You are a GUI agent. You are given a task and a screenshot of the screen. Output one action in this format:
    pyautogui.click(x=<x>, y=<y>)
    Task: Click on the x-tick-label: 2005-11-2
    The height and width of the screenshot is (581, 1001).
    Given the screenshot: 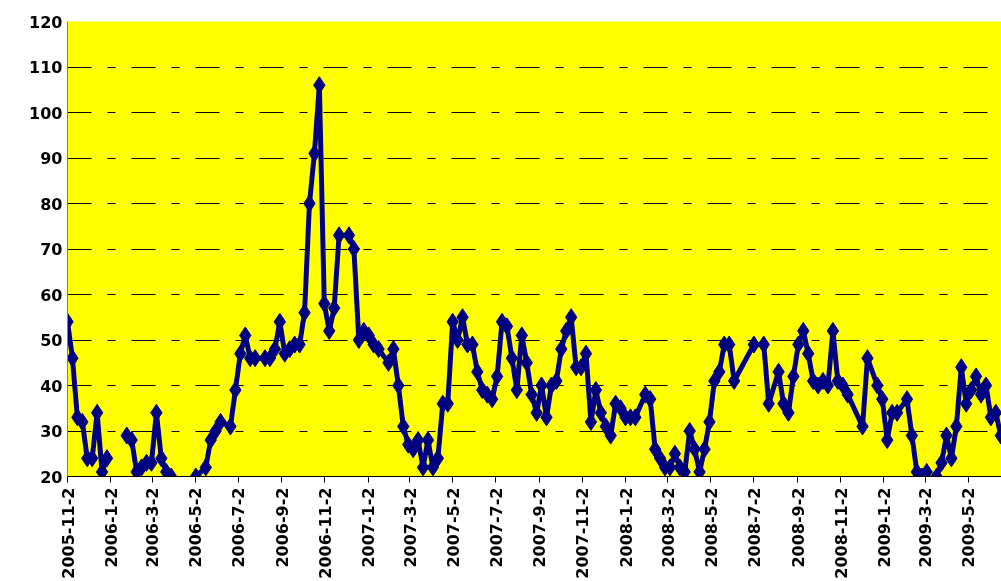 What is the action you would take?
    pyautogui.click(x=68, y=533)
    